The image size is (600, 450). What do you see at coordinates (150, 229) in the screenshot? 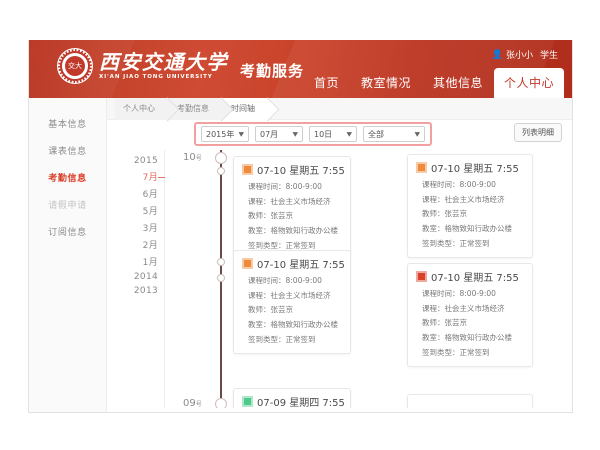
I see `month-item-march: 3月` at bounding box center [150, 229].